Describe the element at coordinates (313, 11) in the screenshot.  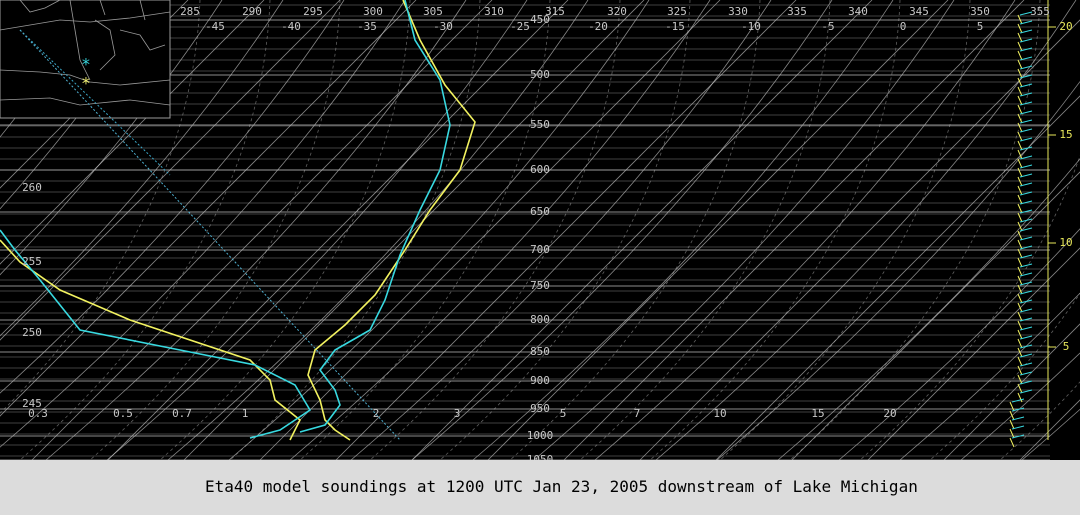
I see `theta-label: 295` at that location.